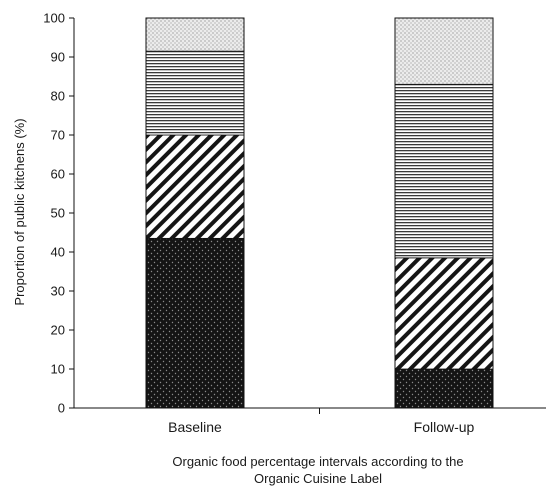  I want to click on y-tick-label: 10, so click(58, 369).